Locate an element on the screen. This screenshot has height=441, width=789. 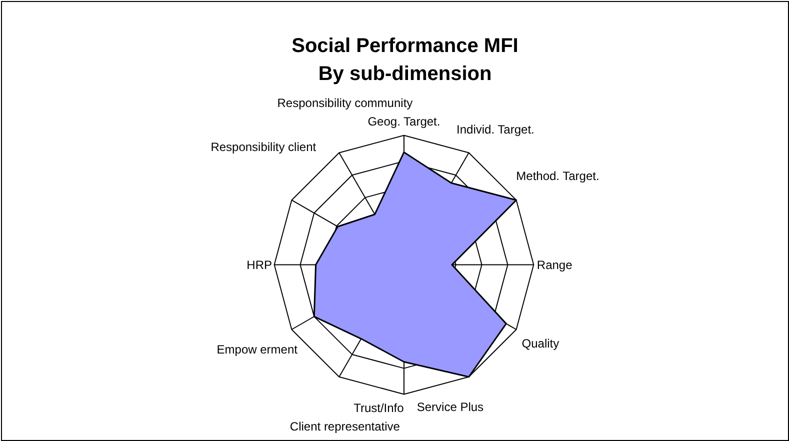
spoke-label: Service Plus is located at coordinates (450, 407).